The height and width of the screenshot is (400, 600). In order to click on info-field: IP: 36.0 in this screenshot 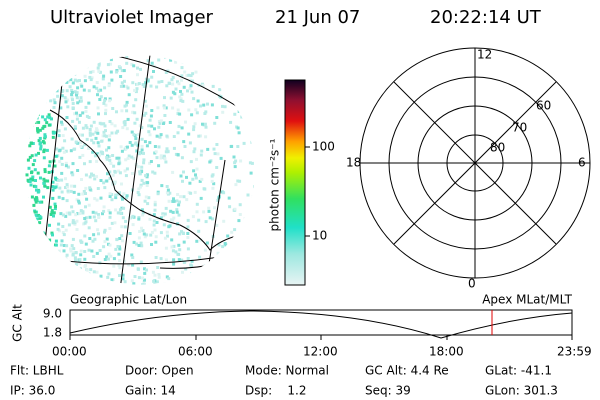, I will do `click(32, 391)`.